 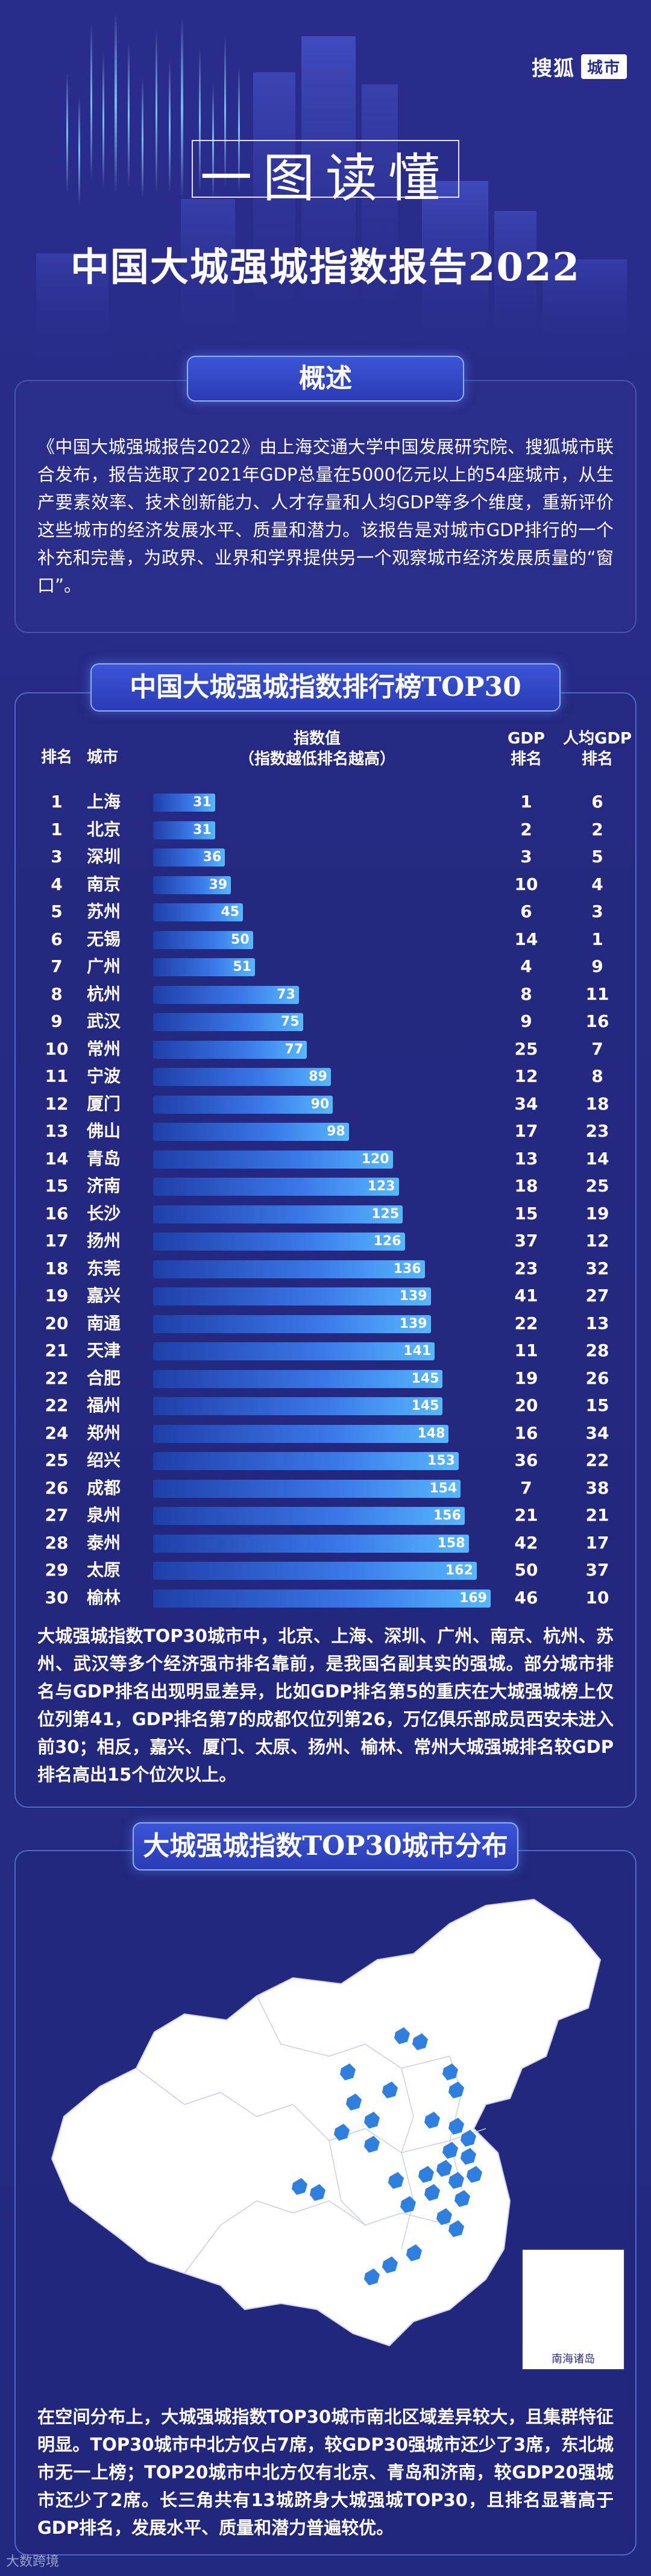 I want to click on rank-cell: 6, so click(x=57, y=939).